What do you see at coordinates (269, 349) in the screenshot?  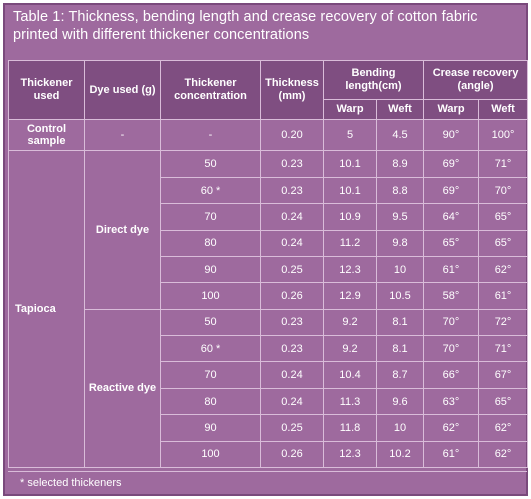 I see `table-row: 60 * 0.23 9.2 8.1 70° 71°` at bounding box center [269, 349].